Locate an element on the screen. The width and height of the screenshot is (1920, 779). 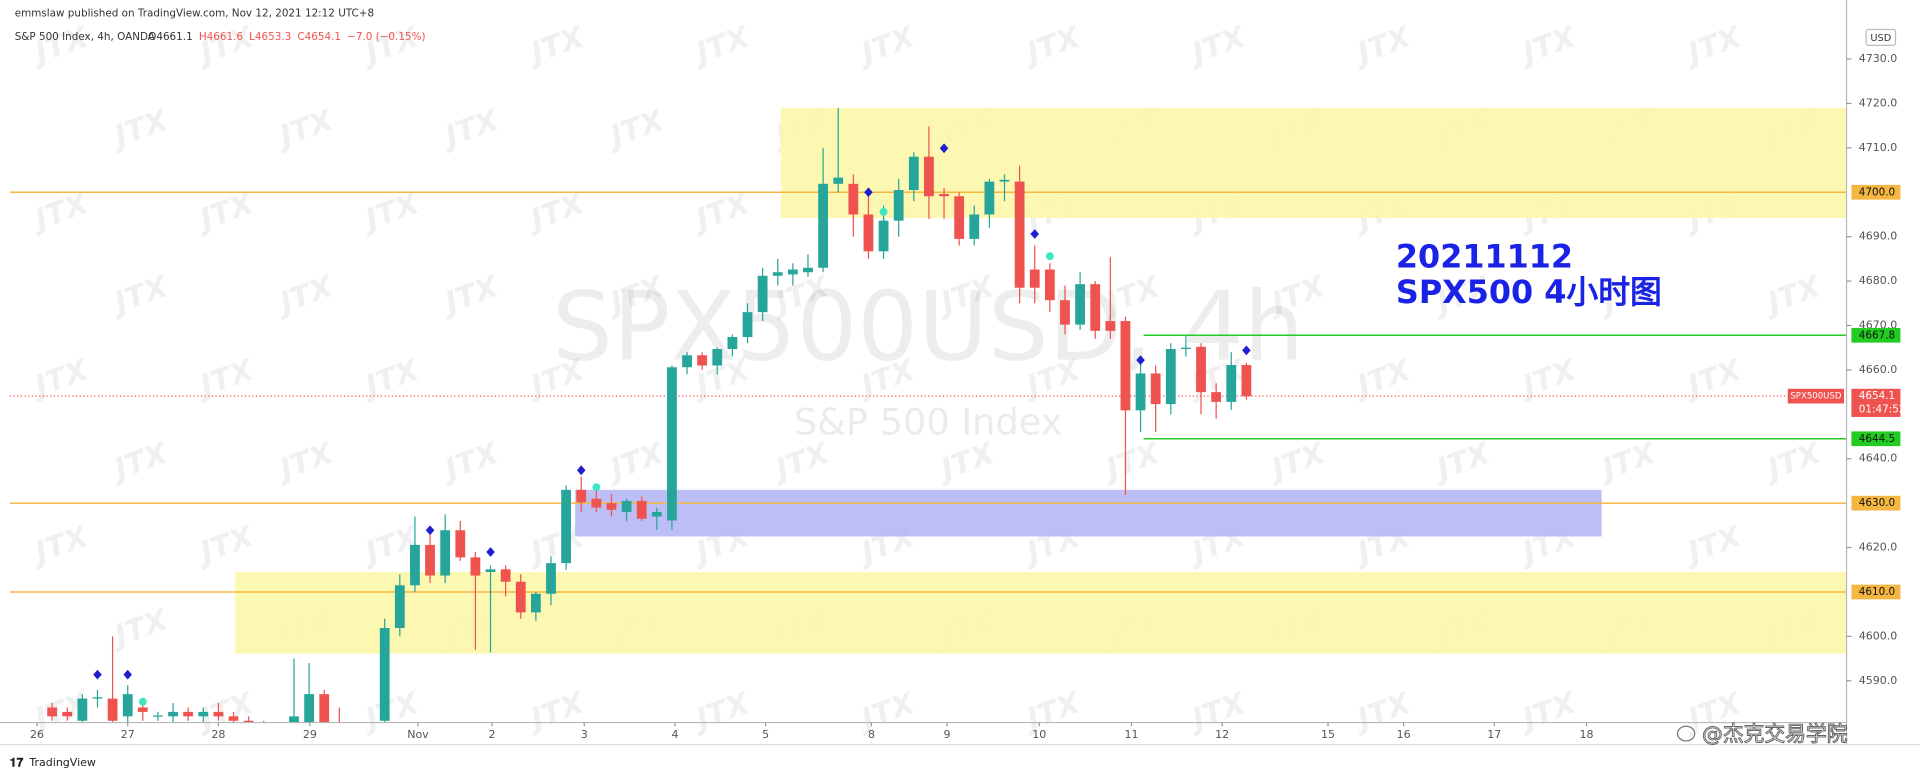
x-tick-label: 26 is located at coordinates (37, 734).